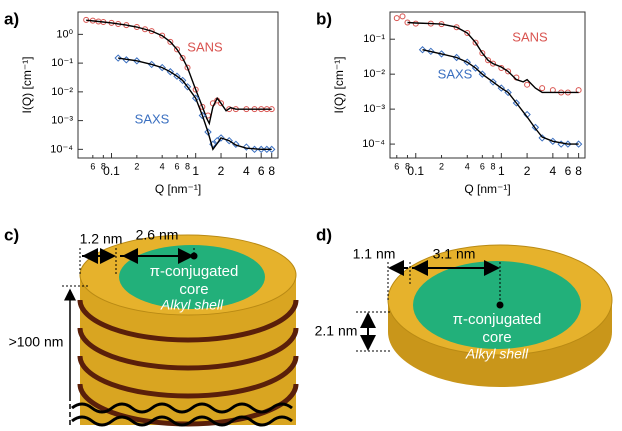  Describe the element at coordinates (101, 239) in the screenshot. I see `dim-label: 1.2 nm` at that location.